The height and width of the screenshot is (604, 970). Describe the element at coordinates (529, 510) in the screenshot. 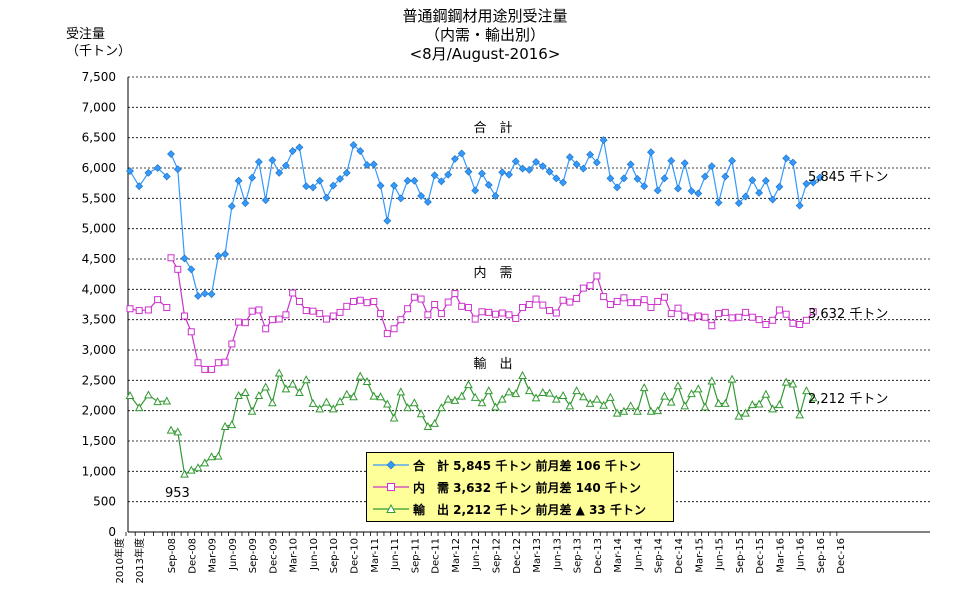

I see `legend-label-export: 輸 出 2,212 千トン 前月差 ▲ 33 千トン` at that location.